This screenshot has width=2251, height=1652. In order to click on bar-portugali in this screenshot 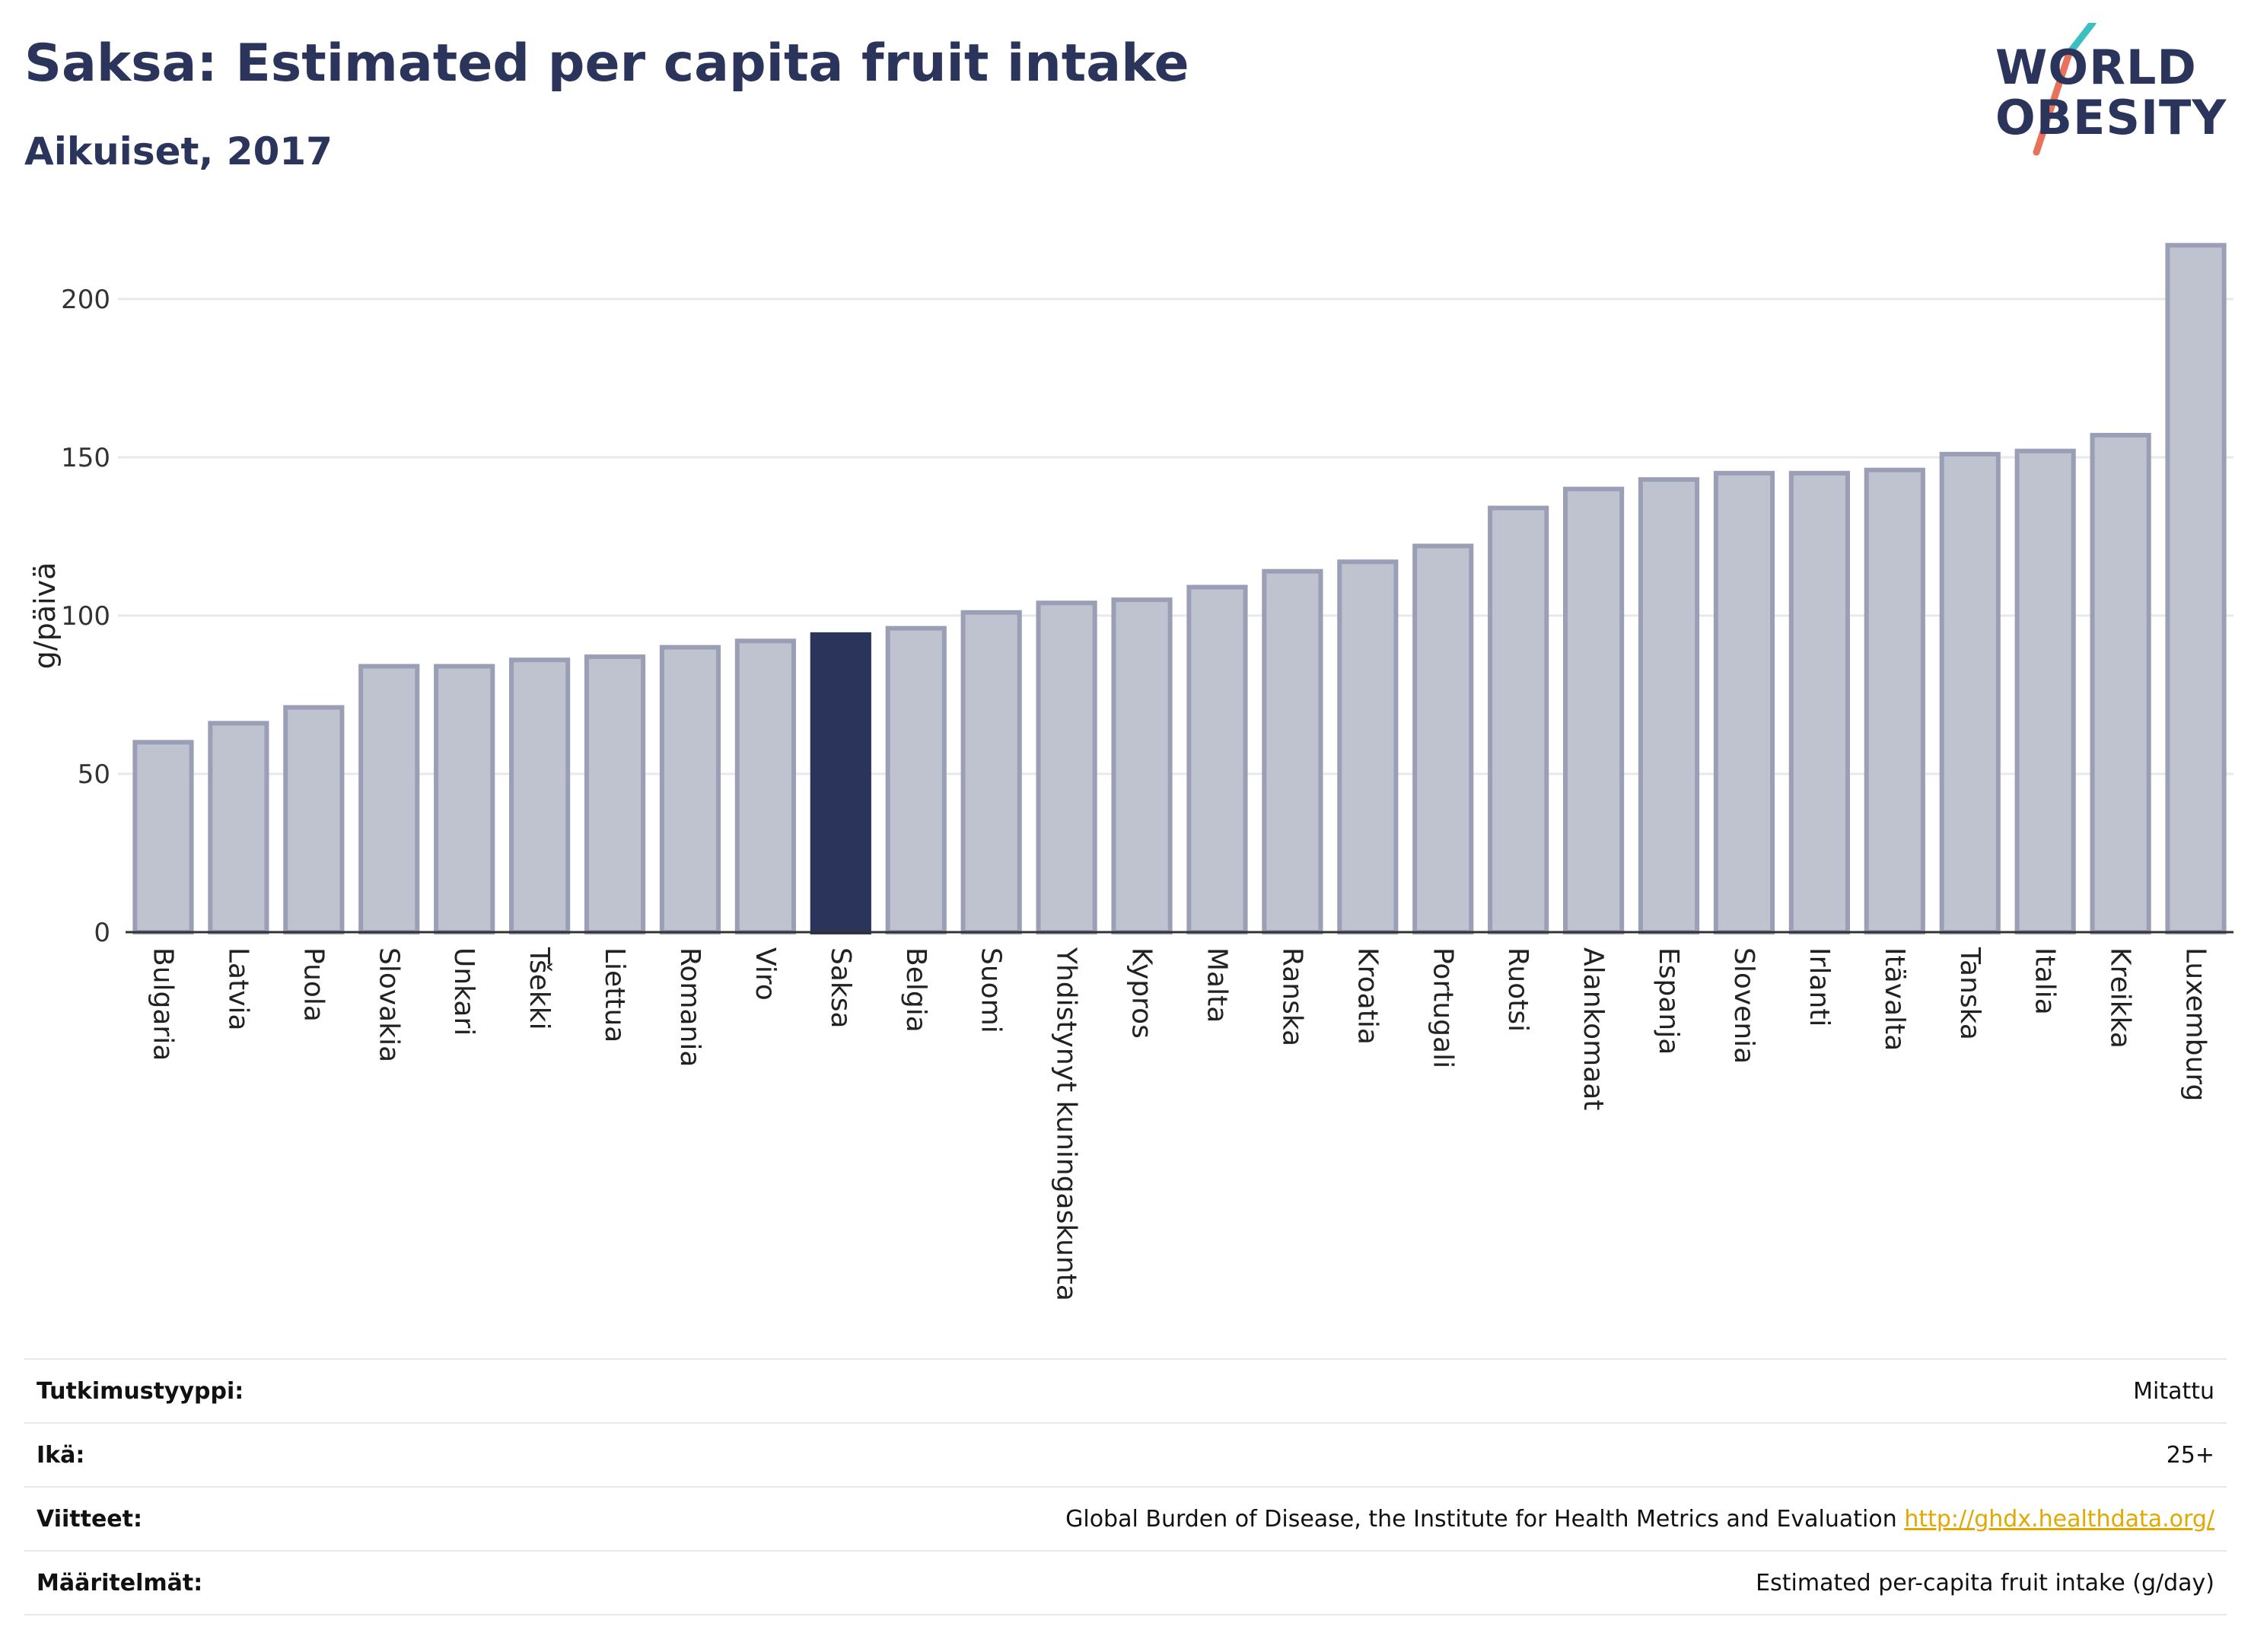, I will do `click(1443, 738)`.